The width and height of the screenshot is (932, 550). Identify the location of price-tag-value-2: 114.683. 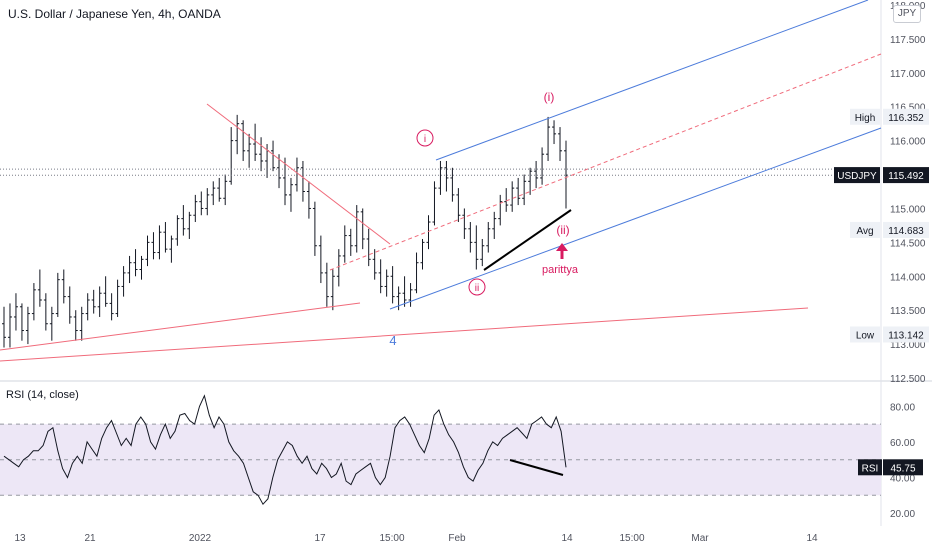
(906, 231).